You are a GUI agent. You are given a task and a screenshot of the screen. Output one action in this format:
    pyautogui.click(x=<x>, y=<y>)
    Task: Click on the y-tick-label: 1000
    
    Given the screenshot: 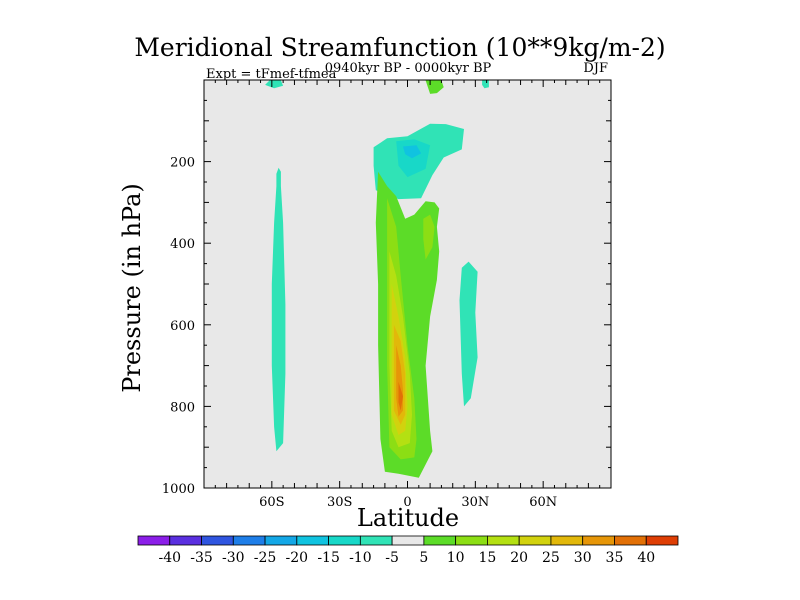 What is the action you would take?
    pyautogui.click(x=178, y=489)
    